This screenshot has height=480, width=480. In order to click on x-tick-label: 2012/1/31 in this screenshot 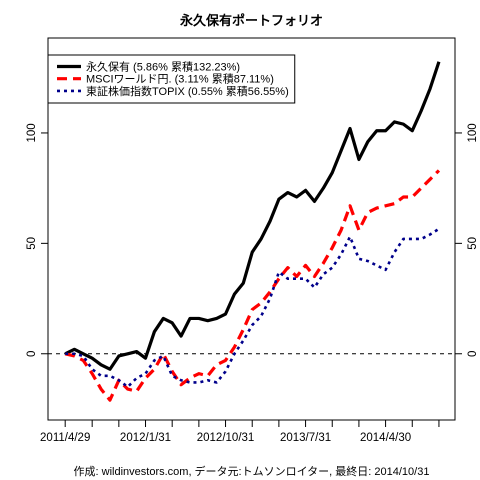, I will do `click(145, 438)`.